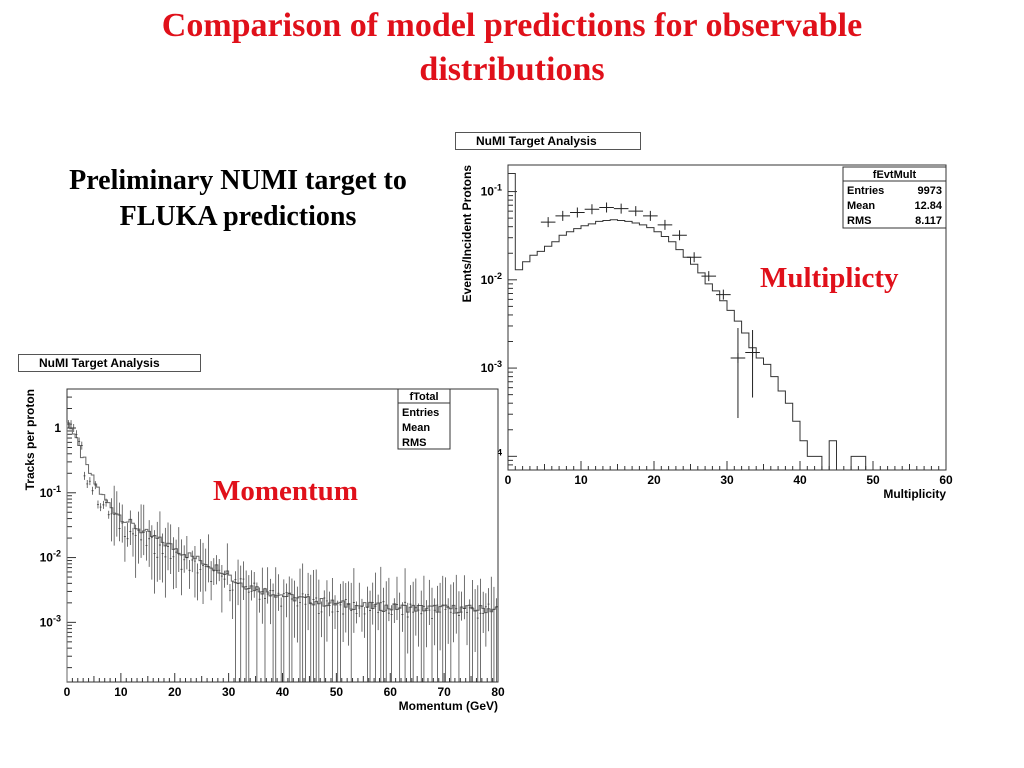 The width and height of the screenshot is (1024, 768). I want to click on x-tick-label: 60, so click(946, 480).